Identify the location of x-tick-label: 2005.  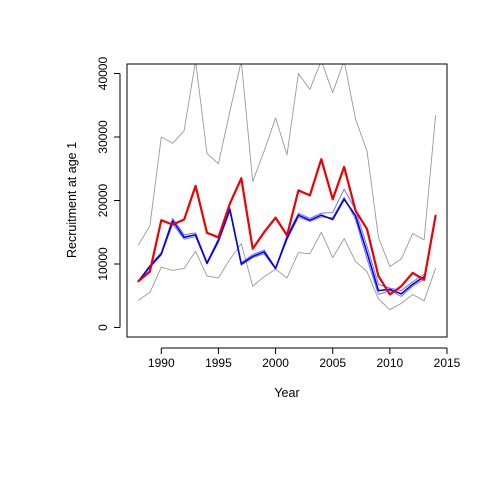
(332, 363).